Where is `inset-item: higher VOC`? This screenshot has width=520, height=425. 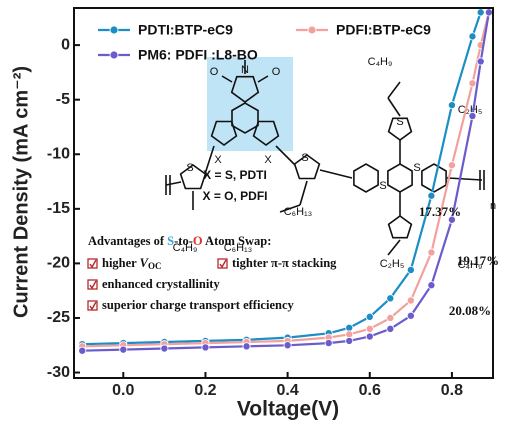 inset-item: higher VOC is located at coordinates (131, 263).